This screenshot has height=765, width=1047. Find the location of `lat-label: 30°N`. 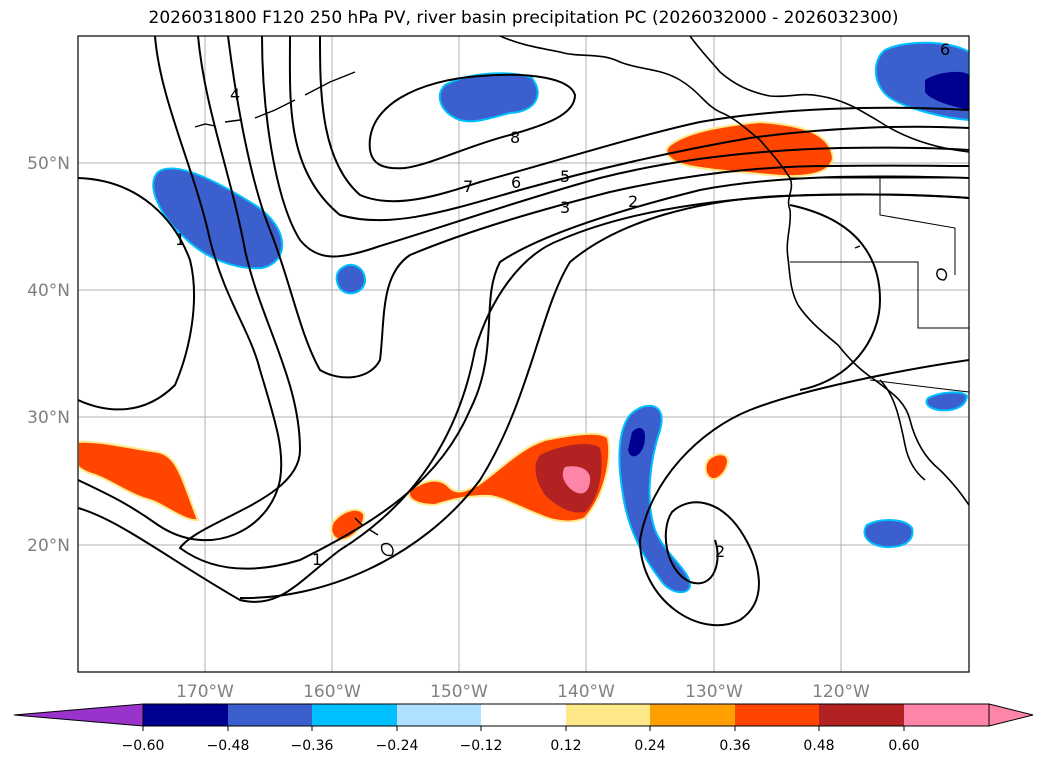

lat-label: 30°N is located at coordinates (48, 418).